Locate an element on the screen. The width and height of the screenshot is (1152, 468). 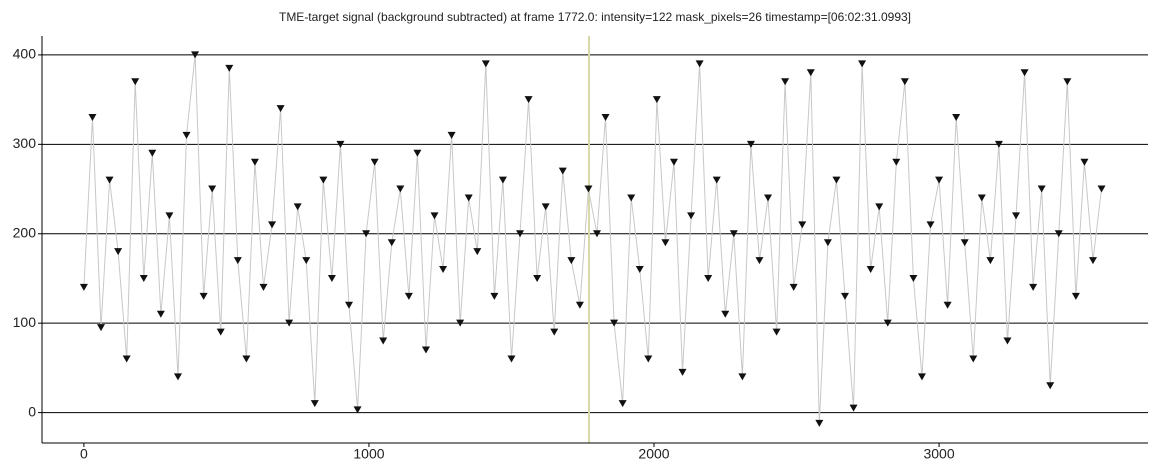
y-tick-label: 0 is located at coordinates (32, 411).